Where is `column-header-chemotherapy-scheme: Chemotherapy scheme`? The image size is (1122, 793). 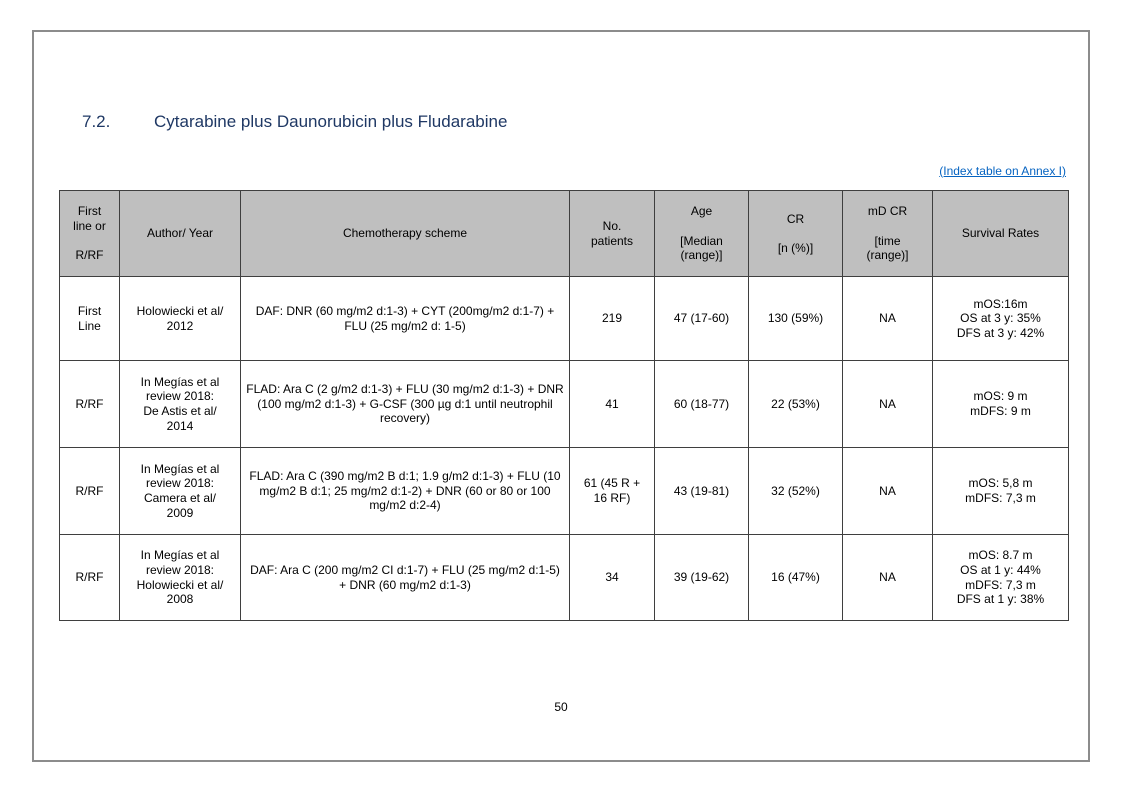
column-header-chemotherapy-scheme: Chemotherapy scheme is located at coordinates (405, 233).